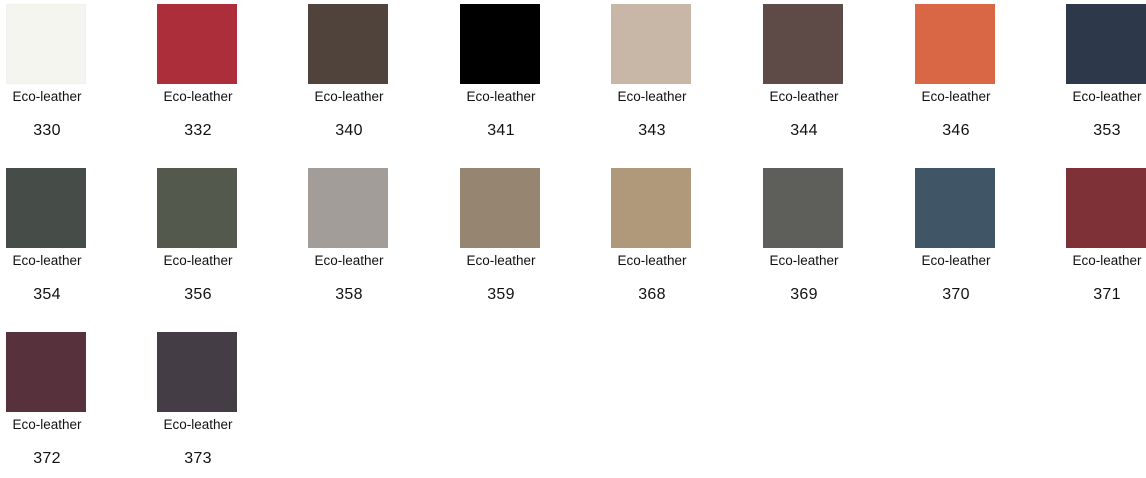 This screenshot has width=1146, height=478. I want to click on swatch-card-359: Eco-leather 359, so click(499, 239).